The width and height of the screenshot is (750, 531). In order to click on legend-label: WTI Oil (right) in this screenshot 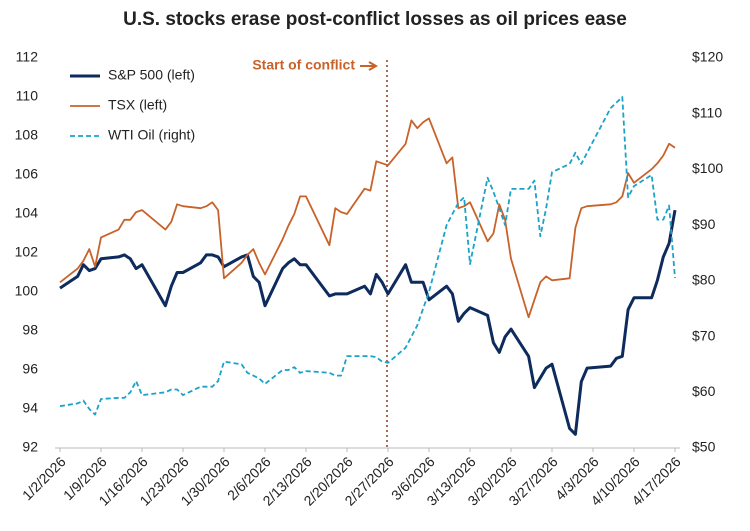, I will do `click(151, 135)`.